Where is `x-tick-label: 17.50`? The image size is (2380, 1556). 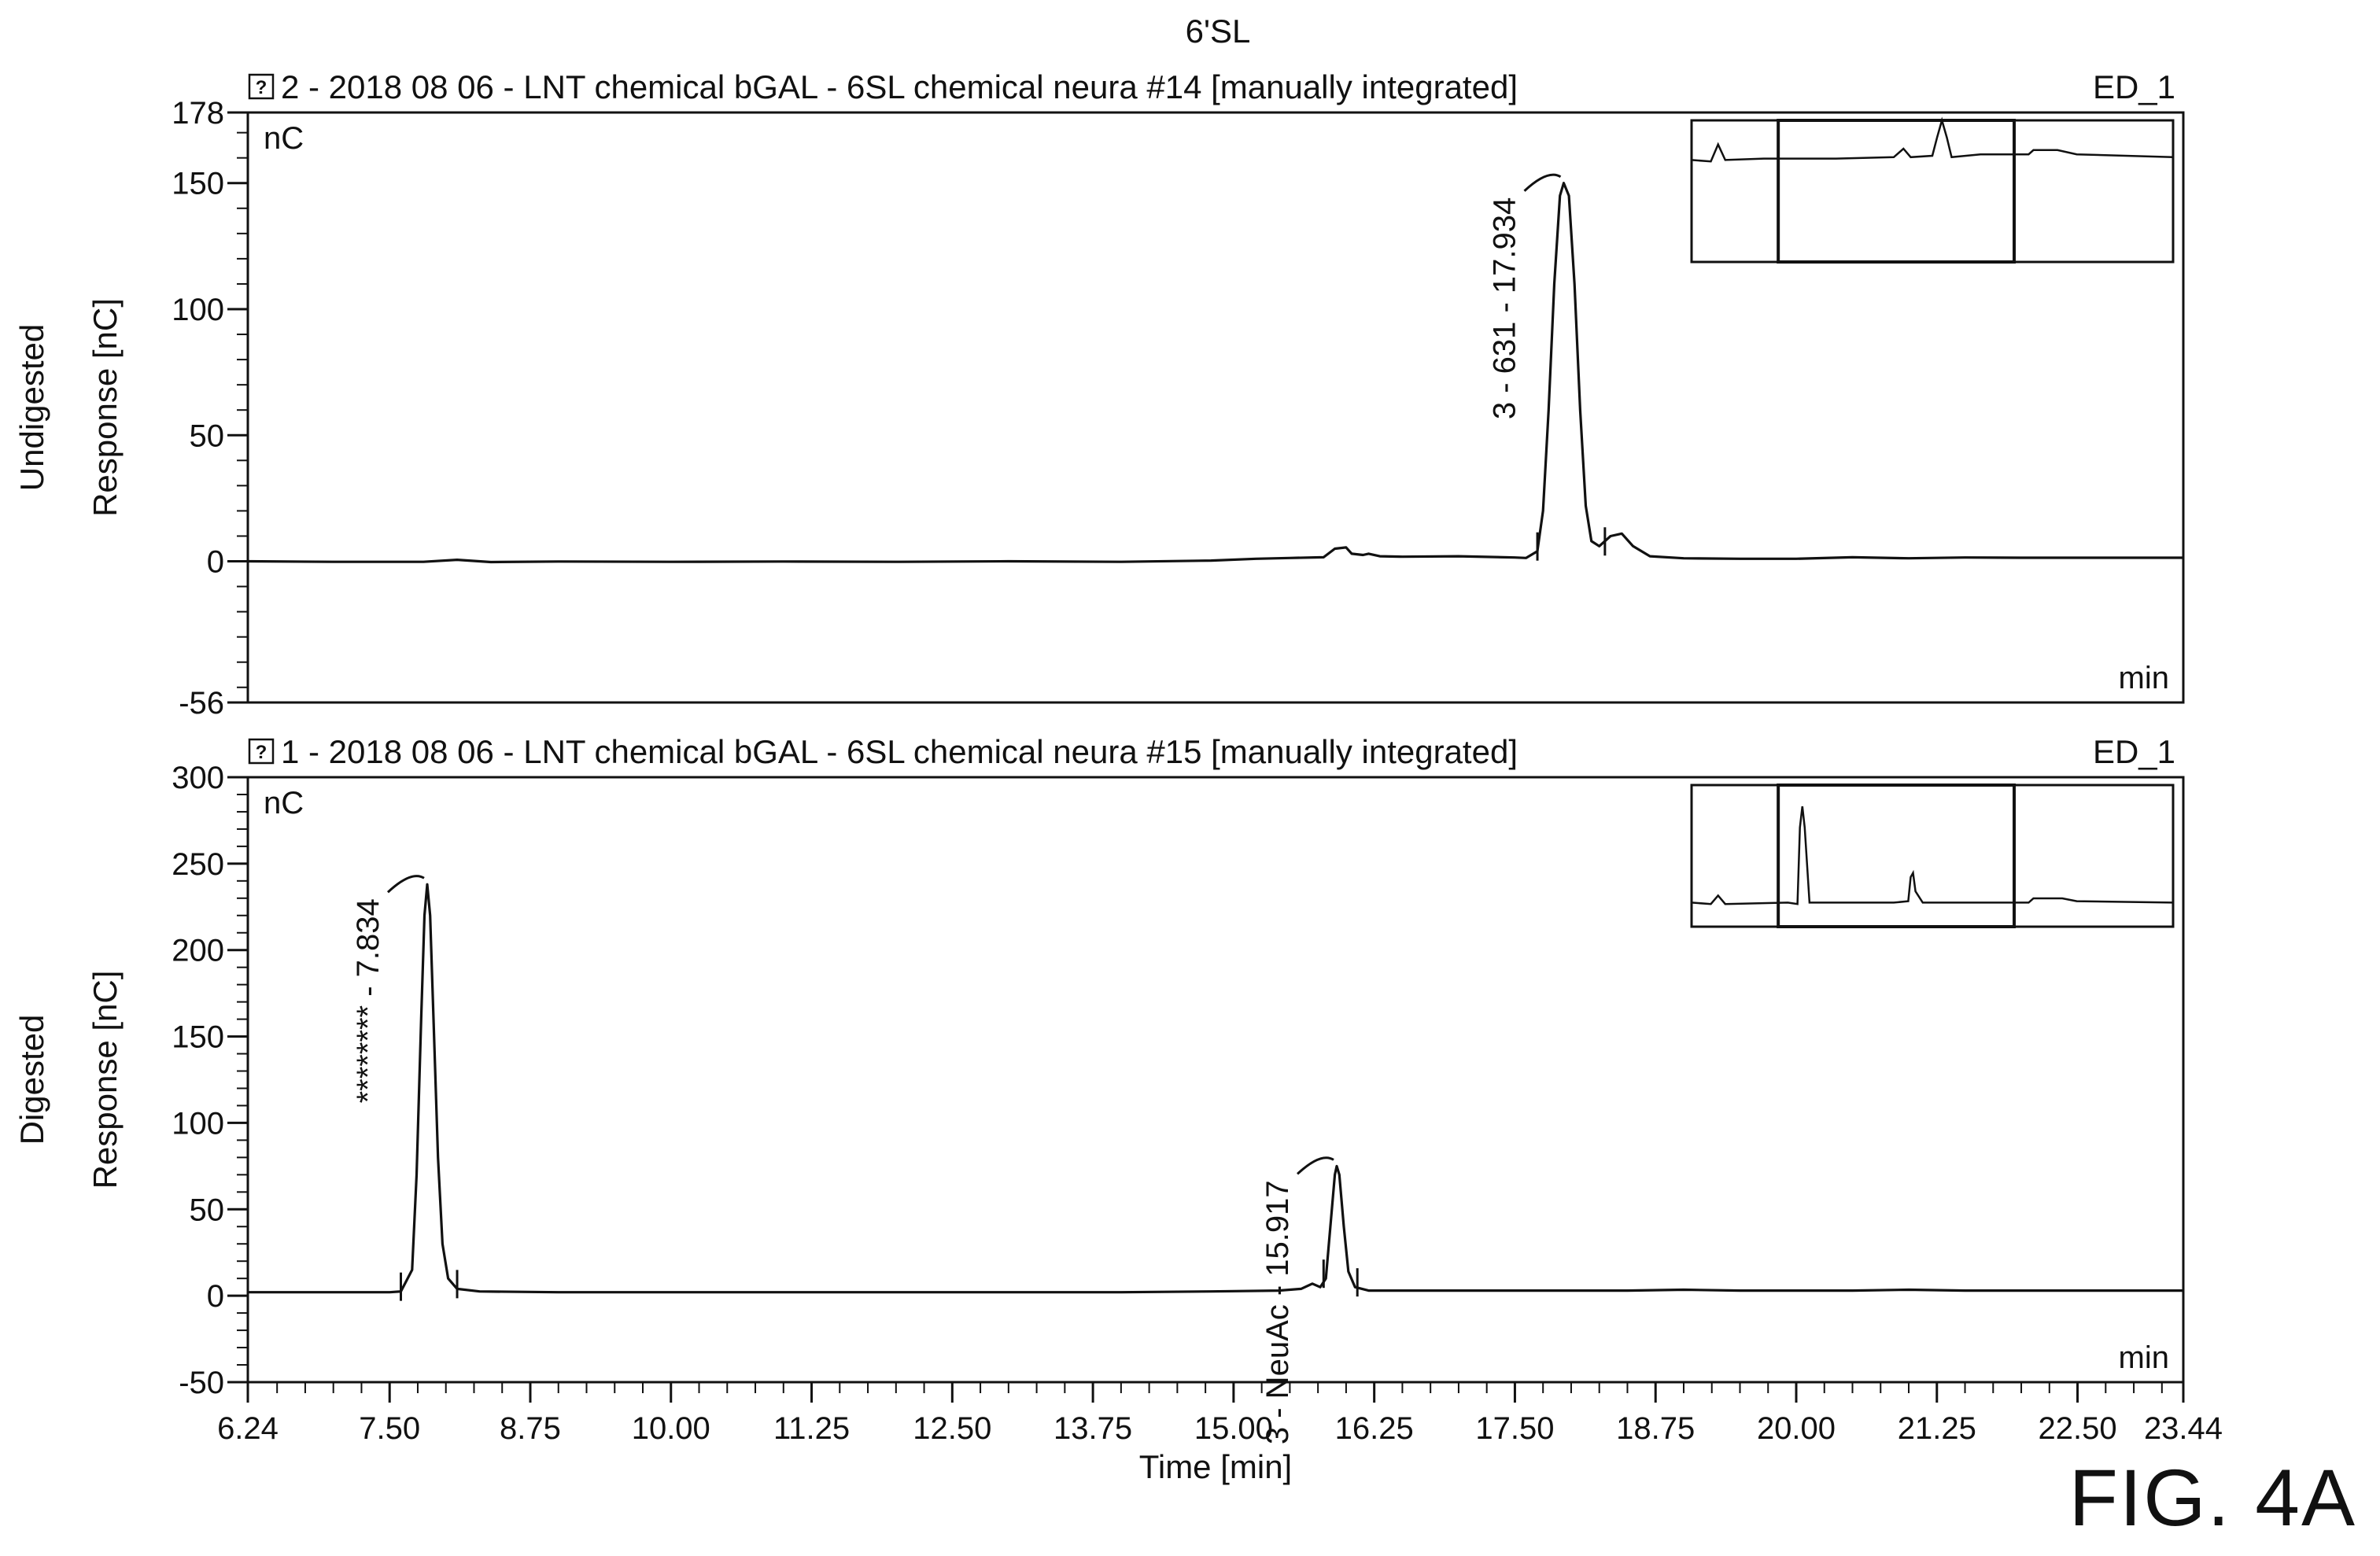
x-tick-label: 17.50 is located at coordinates (1514, 1428).